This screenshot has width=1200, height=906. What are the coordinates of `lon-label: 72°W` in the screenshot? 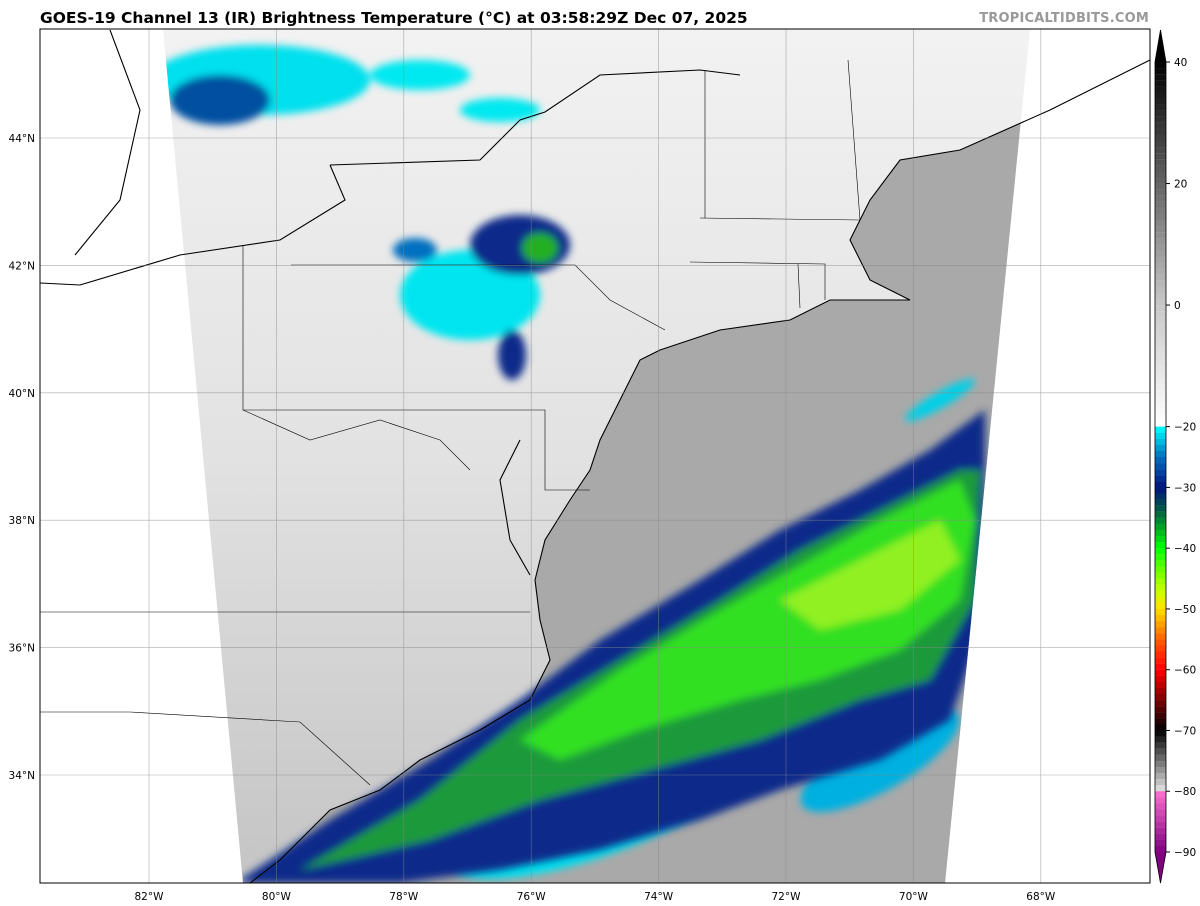 It's located at (787, 897).